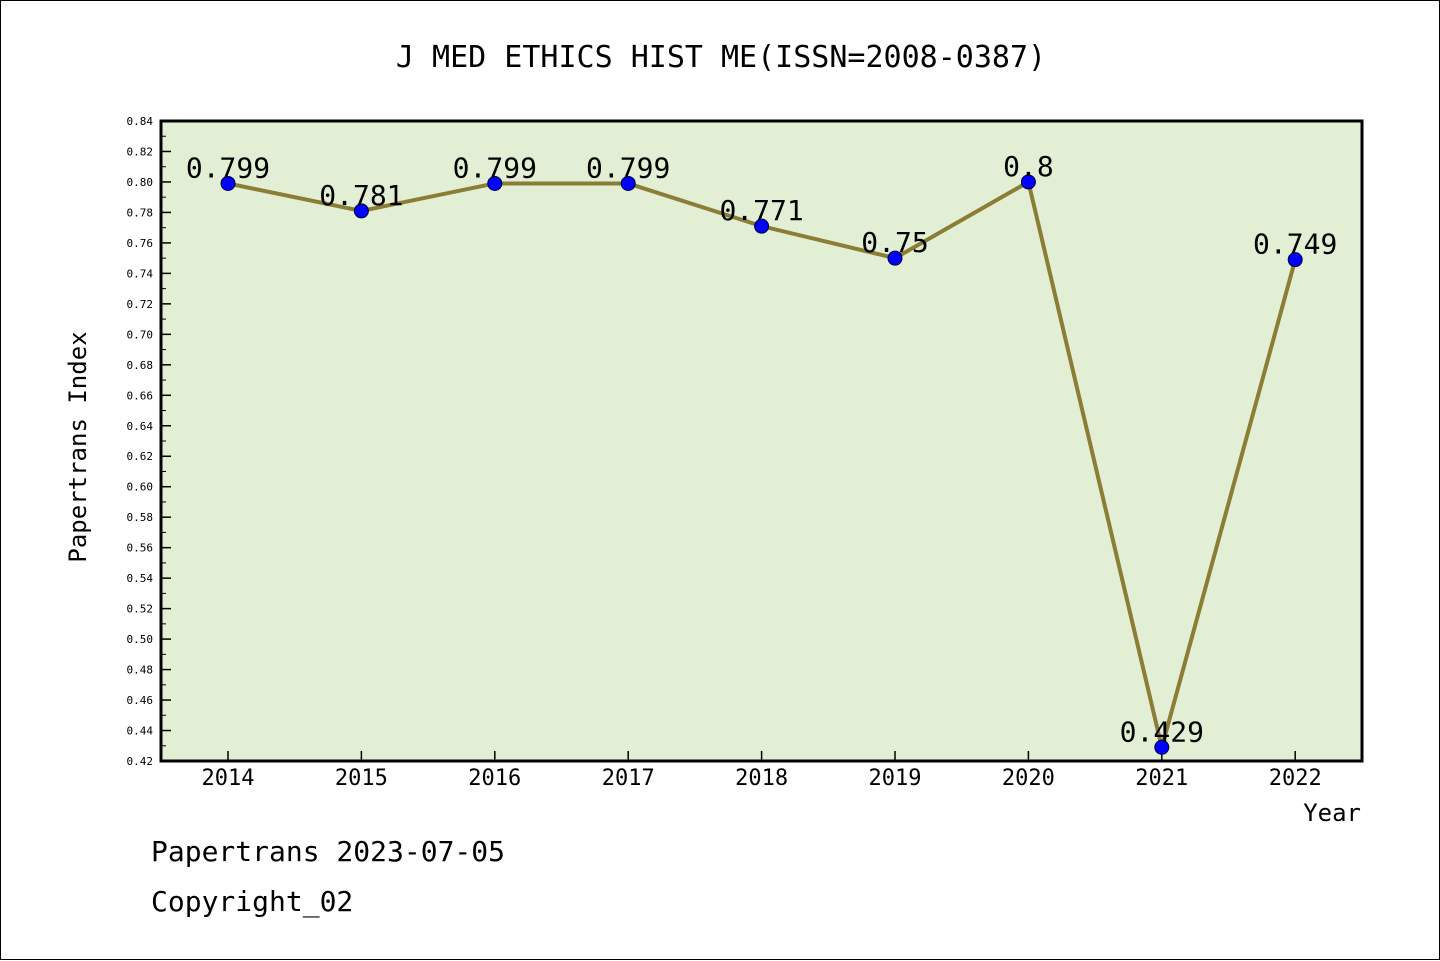 The image size is (1440, 961). I want to click on data-label: 0.749, so click(1295, 244).